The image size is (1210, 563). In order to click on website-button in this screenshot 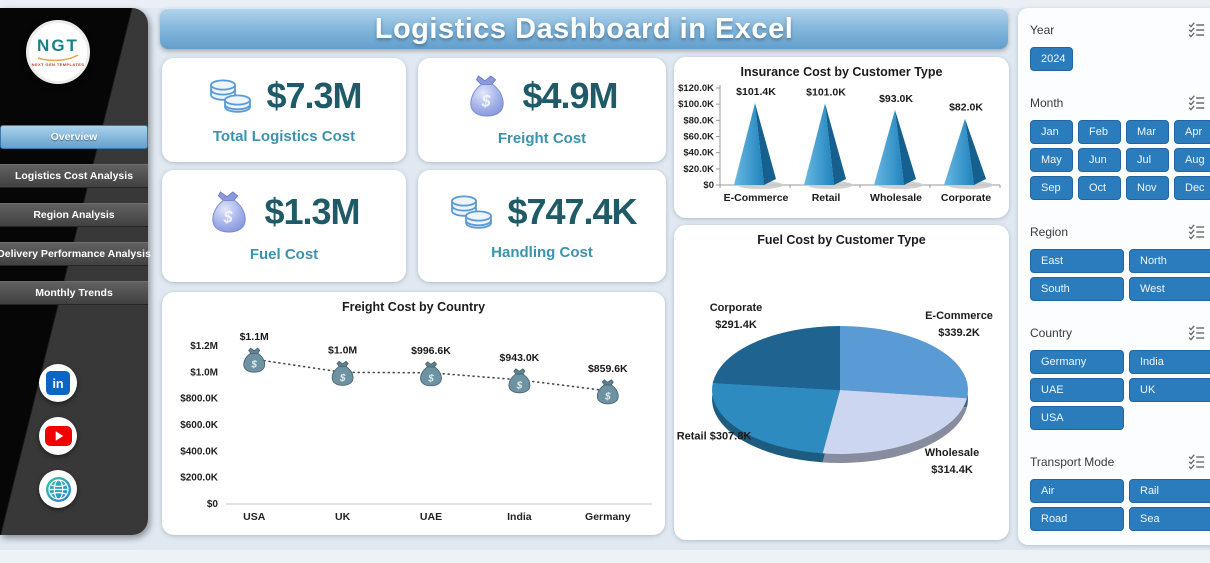, I will do `click(58, 489)`.